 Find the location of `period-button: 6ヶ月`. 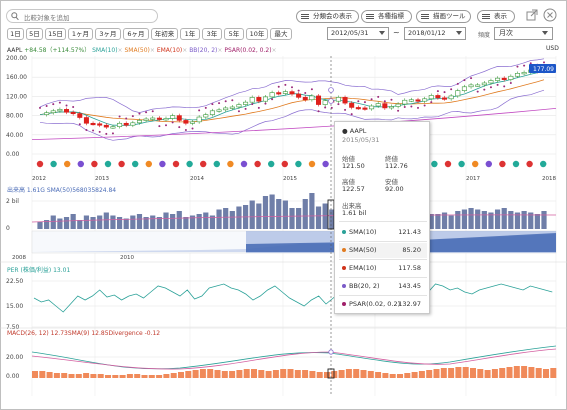

period-button: 6ヶ月 is located at coordinates (136, 34).